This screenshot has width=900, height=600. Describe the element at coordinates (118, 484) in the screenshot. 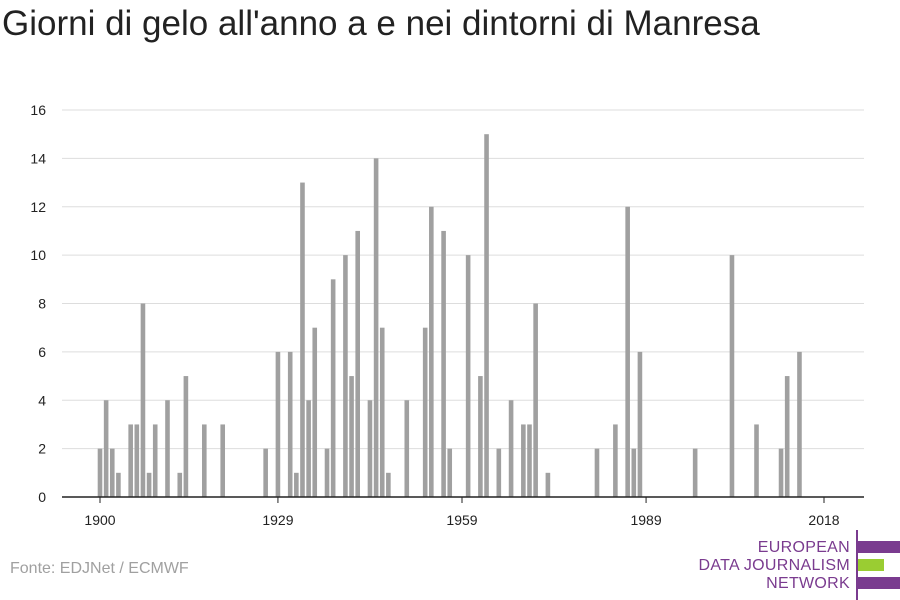

I see `bar-1903` at that location.